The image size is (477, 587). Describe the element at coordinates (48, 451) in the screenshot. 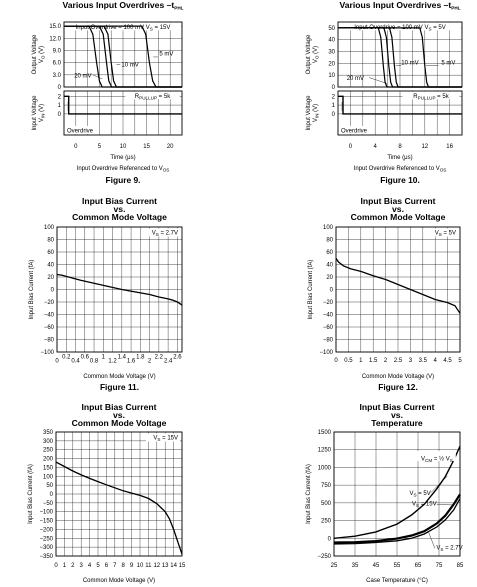

I see `fig13-ytick: 250` at that location.